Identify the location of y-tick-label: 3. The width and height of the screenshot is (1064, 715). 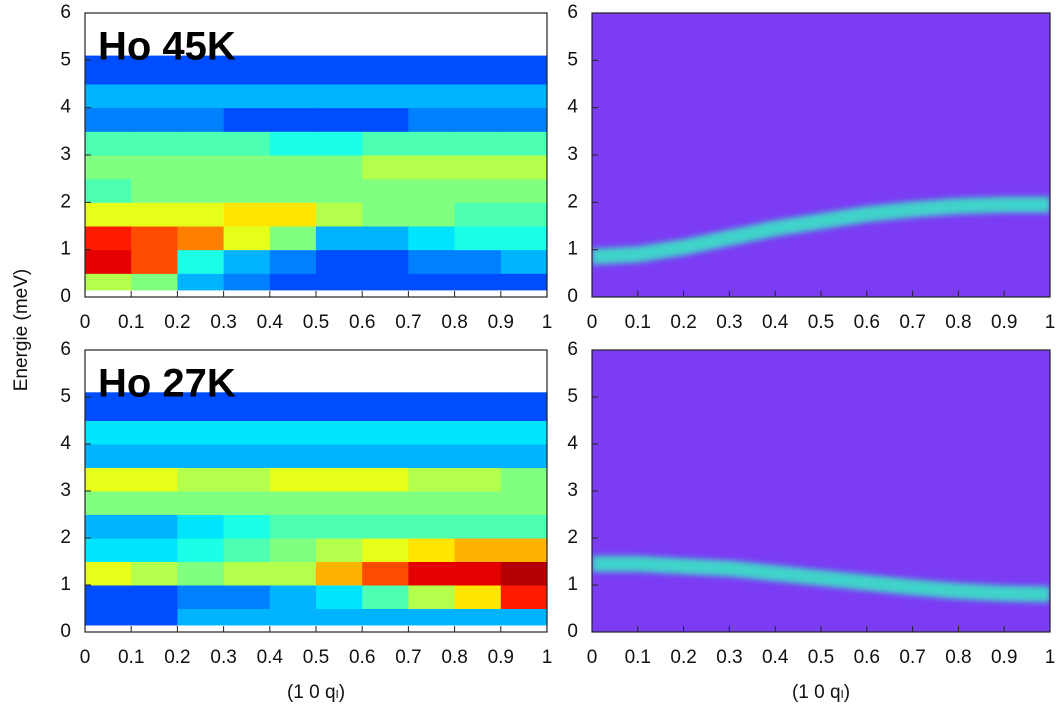
(65, 154).